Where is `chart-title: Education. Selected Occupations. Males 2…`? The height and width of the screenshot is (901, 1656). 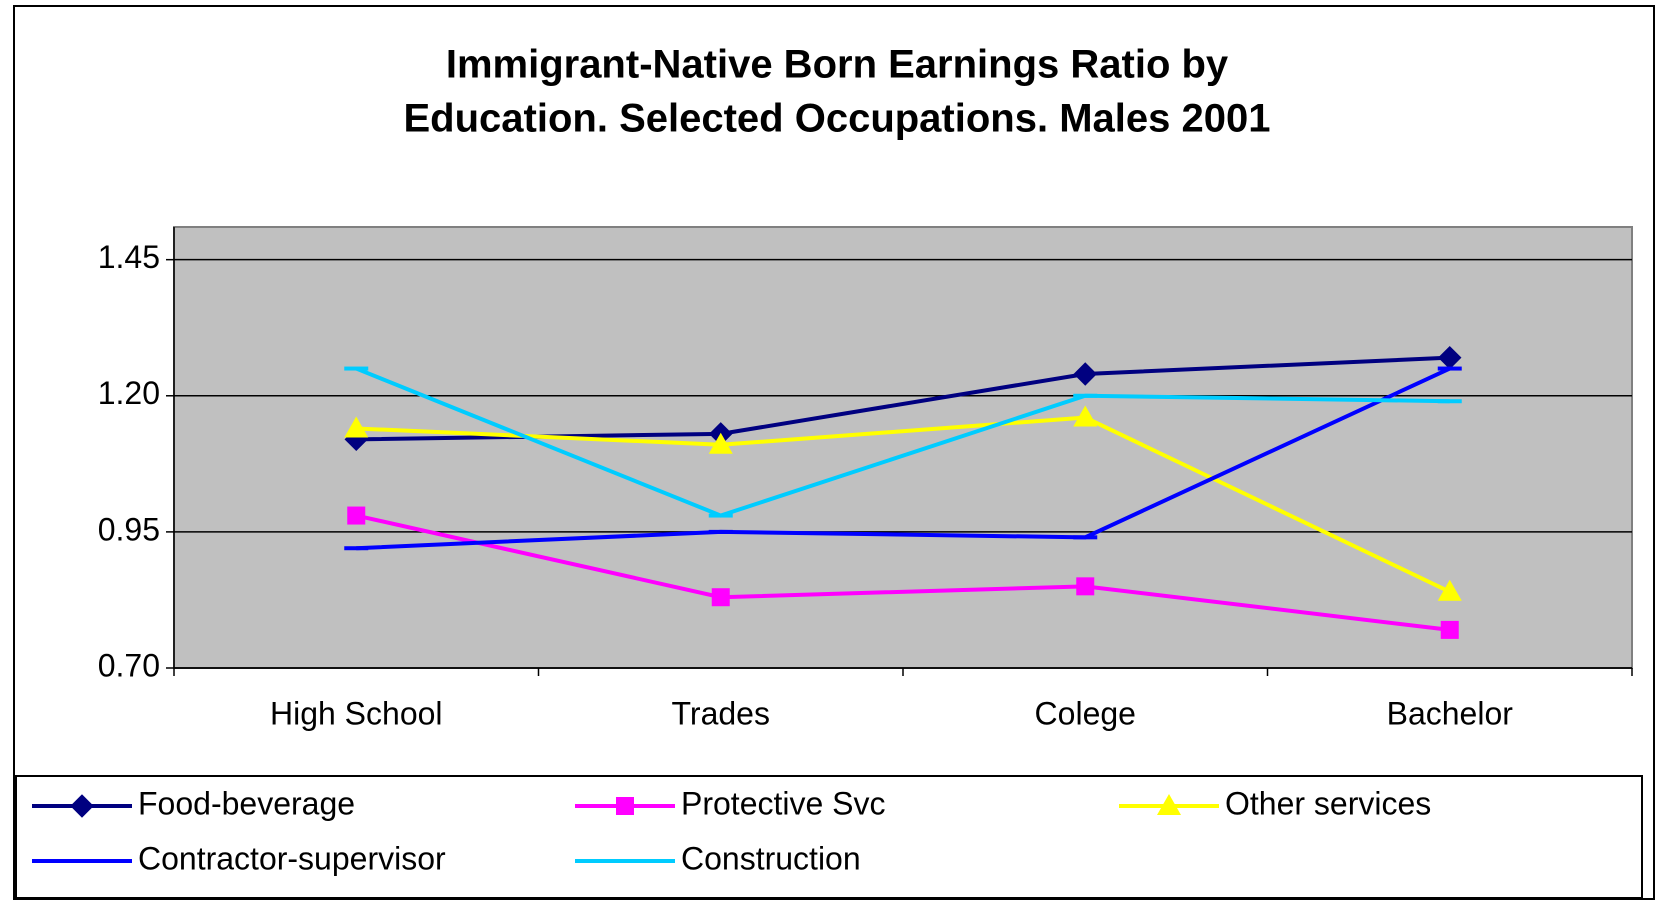 chart-title: Education. Selected Occupations. Males 2… is located at coordinates (837, 119).